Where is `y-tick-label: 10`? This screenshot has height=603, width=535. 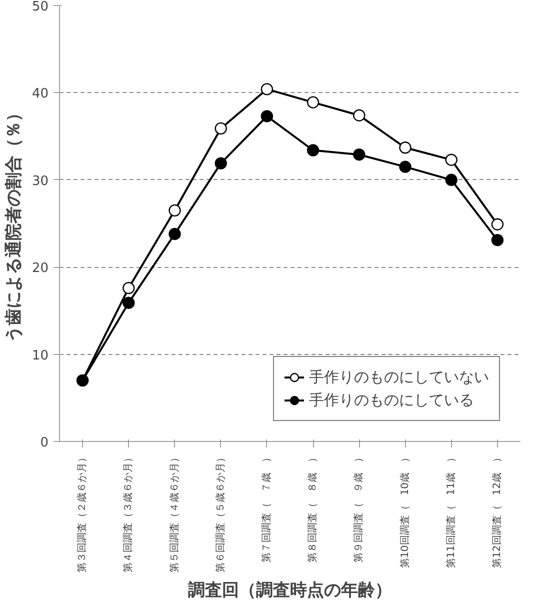 y-tick-label: 10 is located at coordinates (40, 356).